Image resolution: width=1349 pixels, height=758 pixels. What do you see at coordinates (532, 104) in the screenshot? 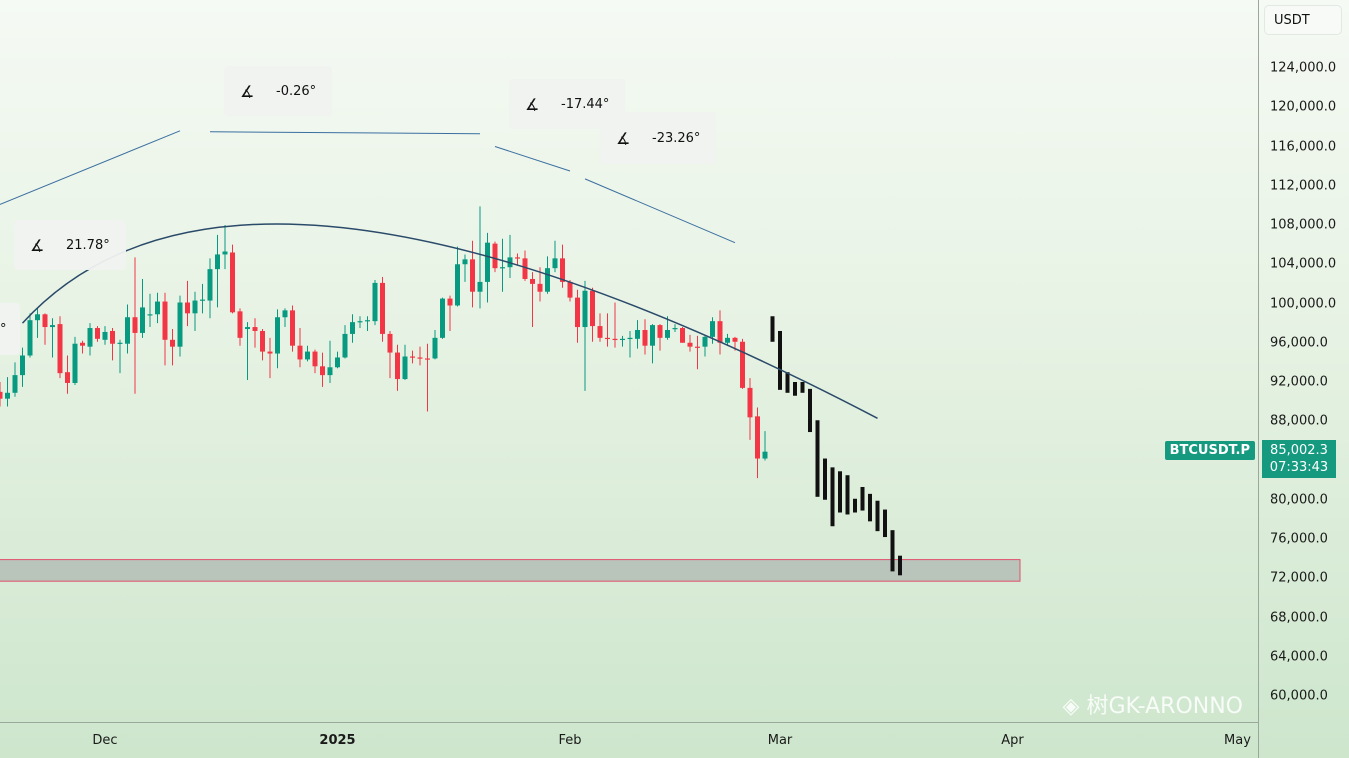
I see `angle-icon: ∡` at bounding box center [532, 104].